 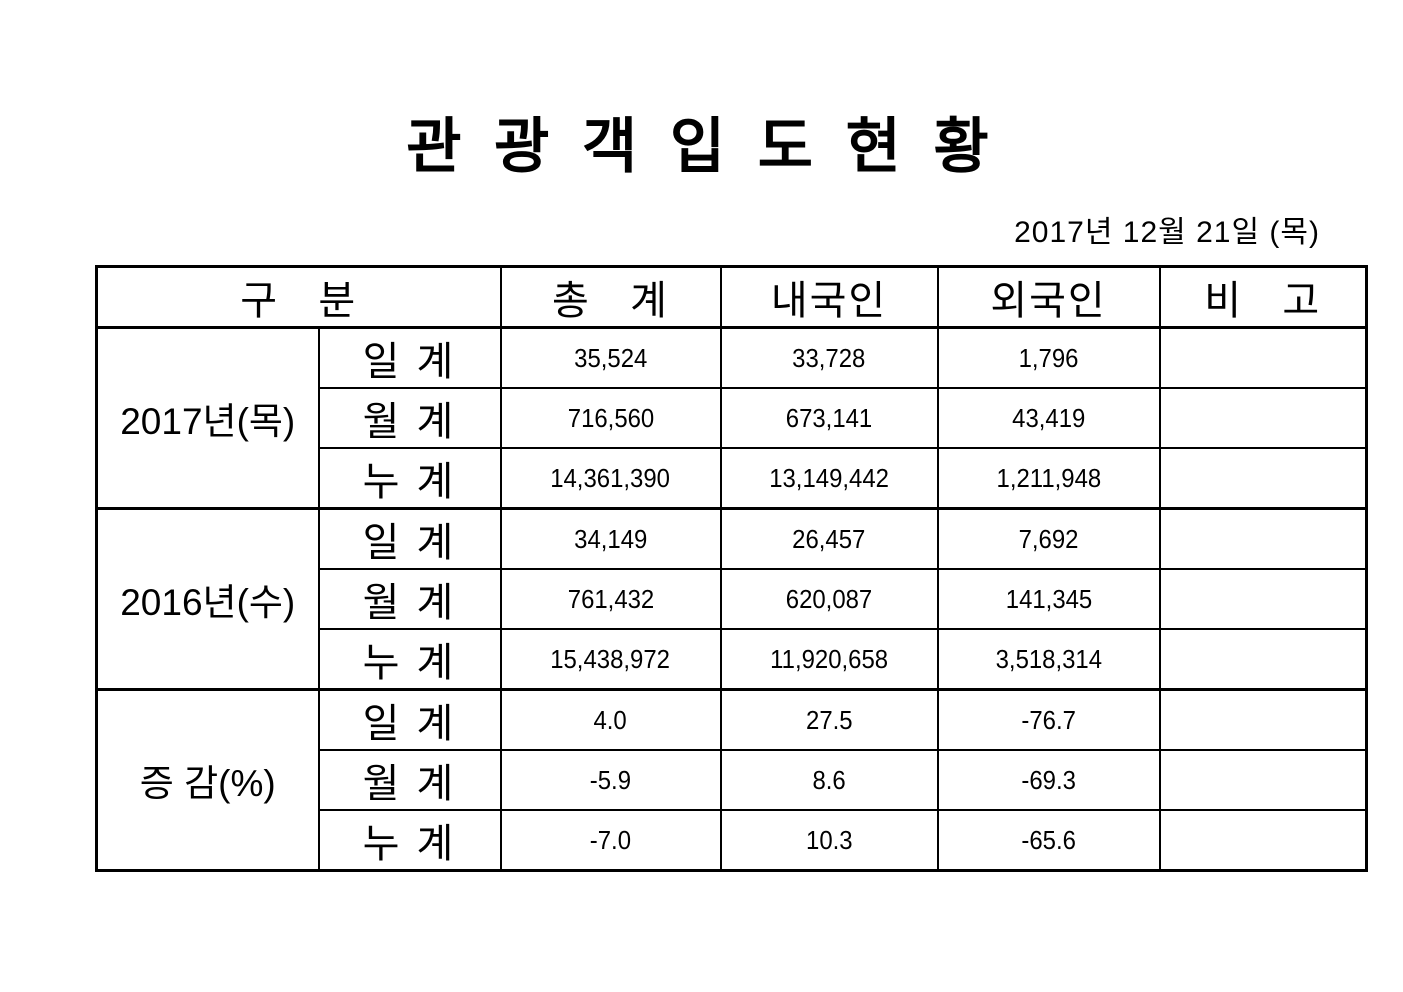 I want to click on cell-domestic: 13,149,442, so click(x=829, y=478).